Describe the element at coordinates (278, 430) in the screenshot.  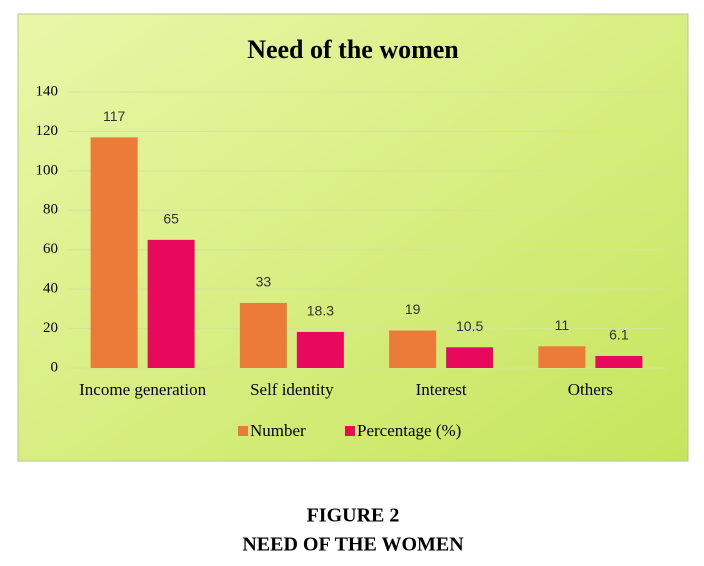
I see `legend-label: Number` at that location.